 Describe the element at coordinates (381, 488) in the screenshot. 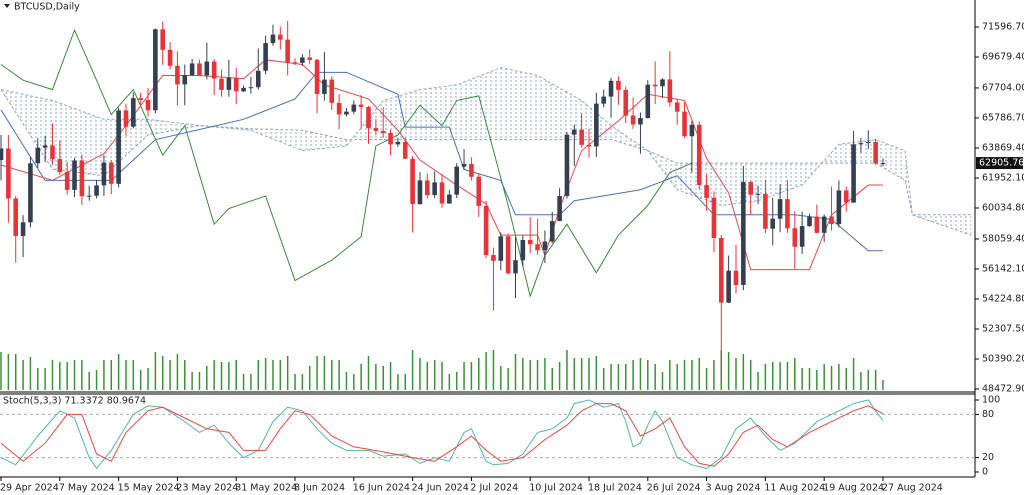

I see `x-tick-label: 16 Jun 2024` at that location.